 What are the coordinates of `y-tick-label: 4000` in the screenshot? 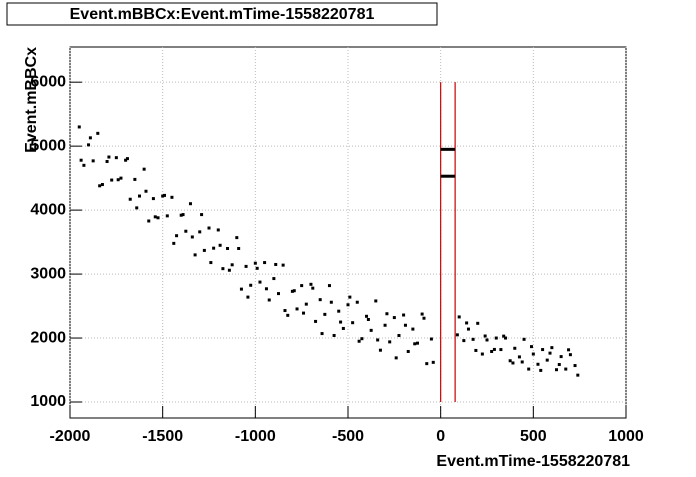 It's located at (48, 209).